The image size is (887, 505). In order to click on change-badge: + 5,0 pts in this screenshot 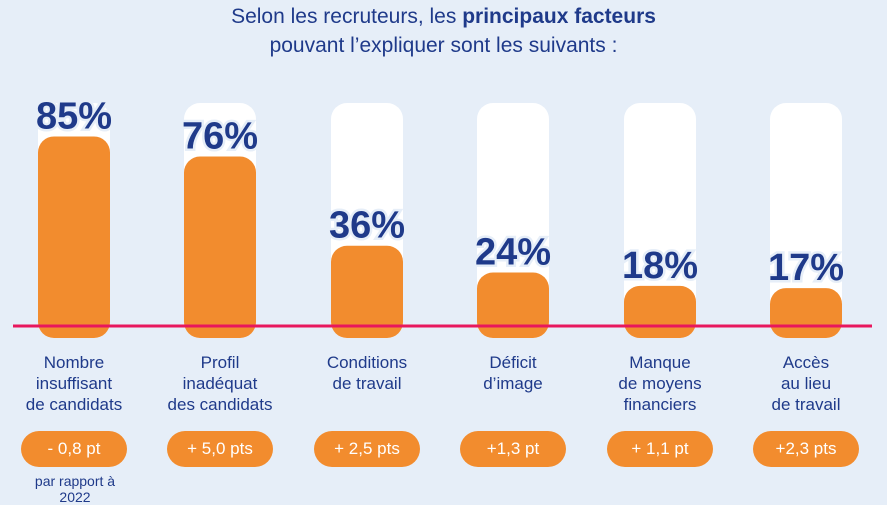, I will do `click(220, 449)`.